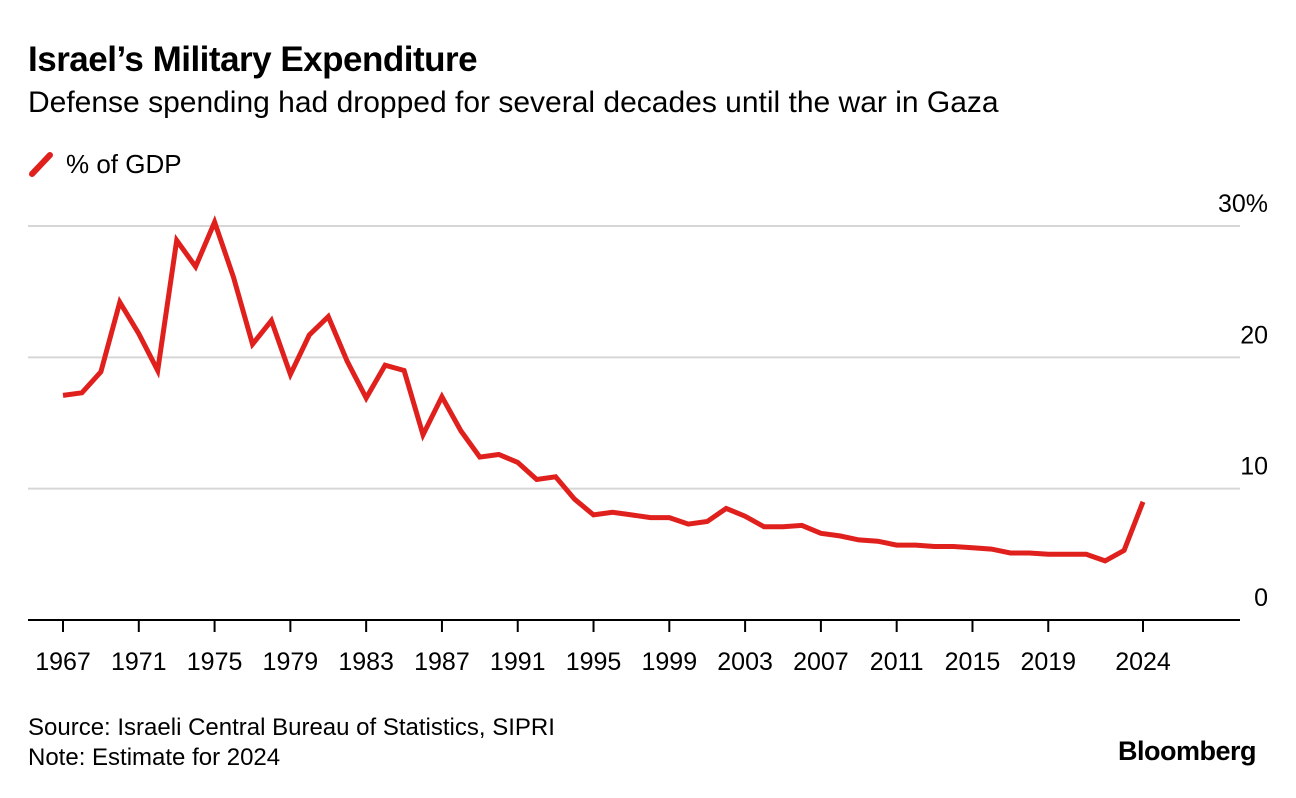 This screenshot has width=1296, height=798. Describe the element at coordinates (154, 757) in the screenshot. I see `note-text: Note: Estimate for 2024` at that location.